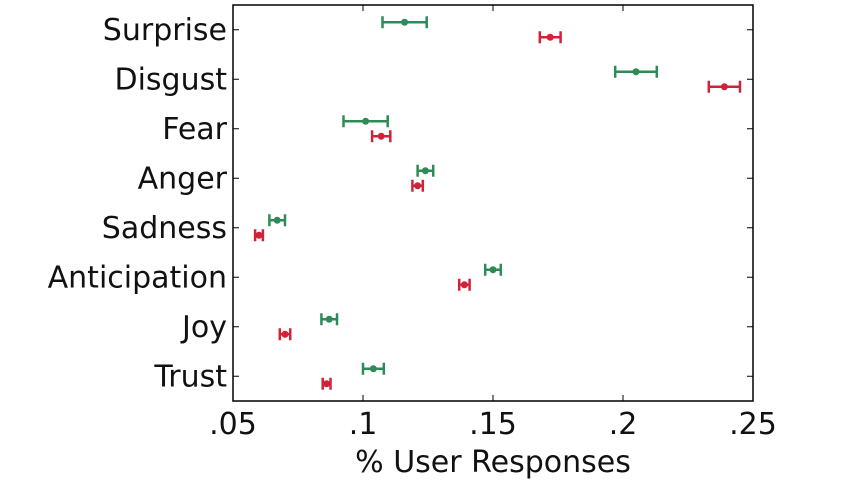 This screenshot has width=846, height=492. Describe the element at coordinates (363, 424) in the screenshot. I see `x-tick-label: .1` at that location.